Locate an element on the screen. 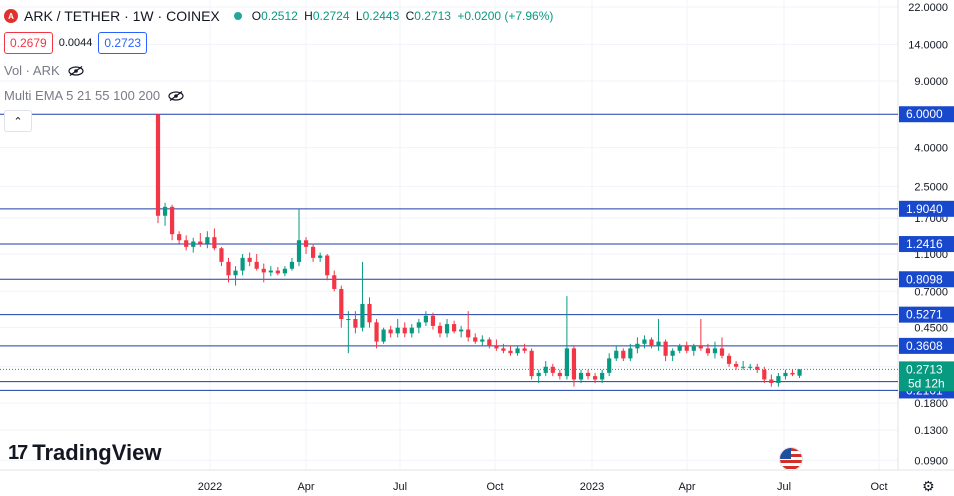  quote-panel: 0.2679 0.0044 0.2723 is located at coordinates (76, 43).